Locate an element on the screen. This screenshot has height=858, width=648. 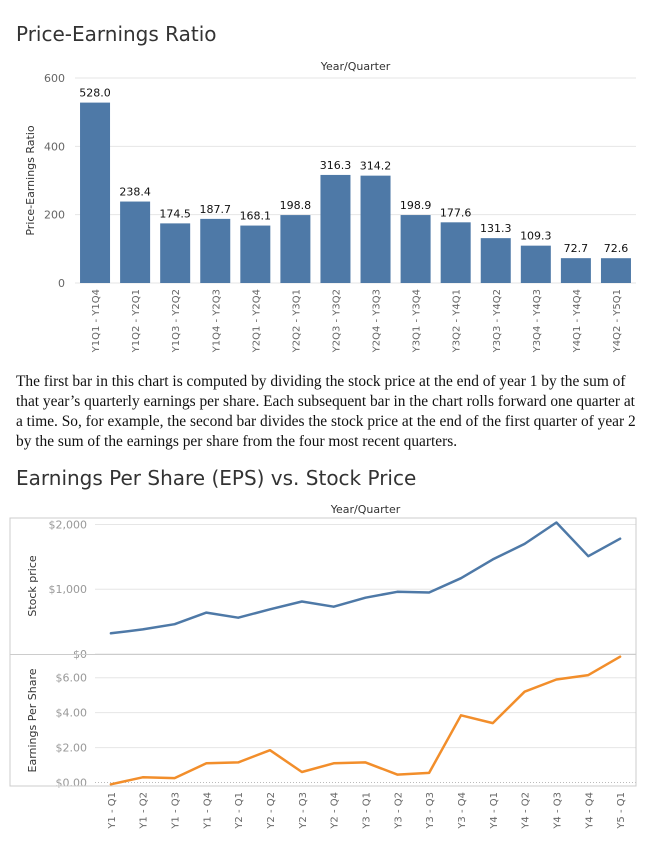
data-label: 177.6 is located at coordinates (456, 212).